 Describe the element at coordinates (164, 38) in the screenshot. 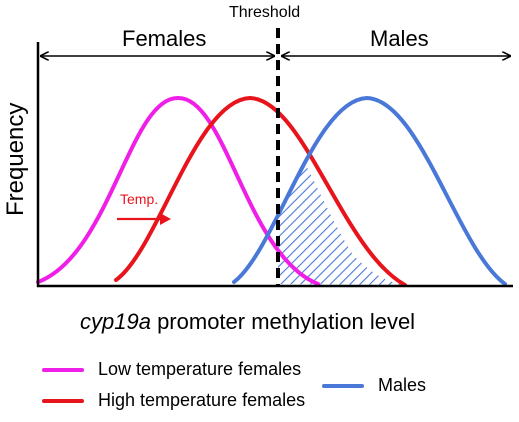

I see `females-range-label: Females` at that location.